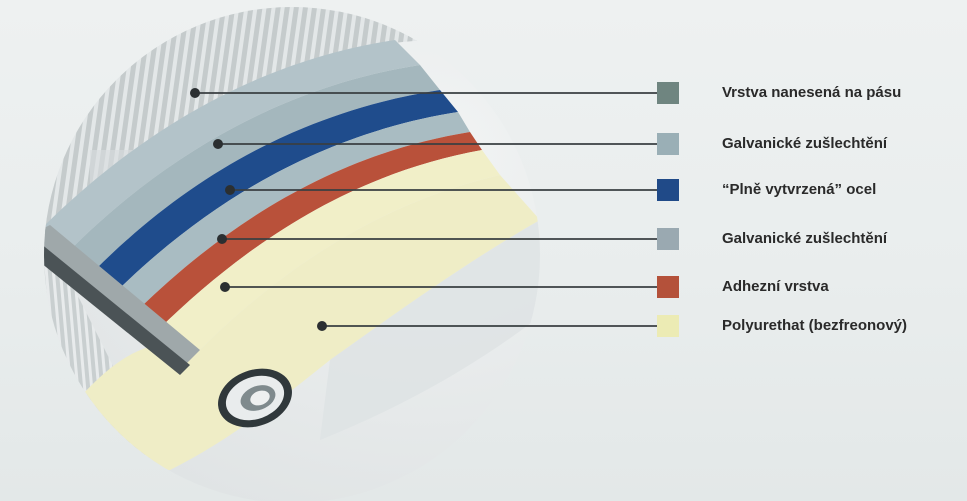  Describe the element at coordinates (815, 325) in the screenshot. I see `legend-label-6: Polyurethat (bezfreonový)` at that location.